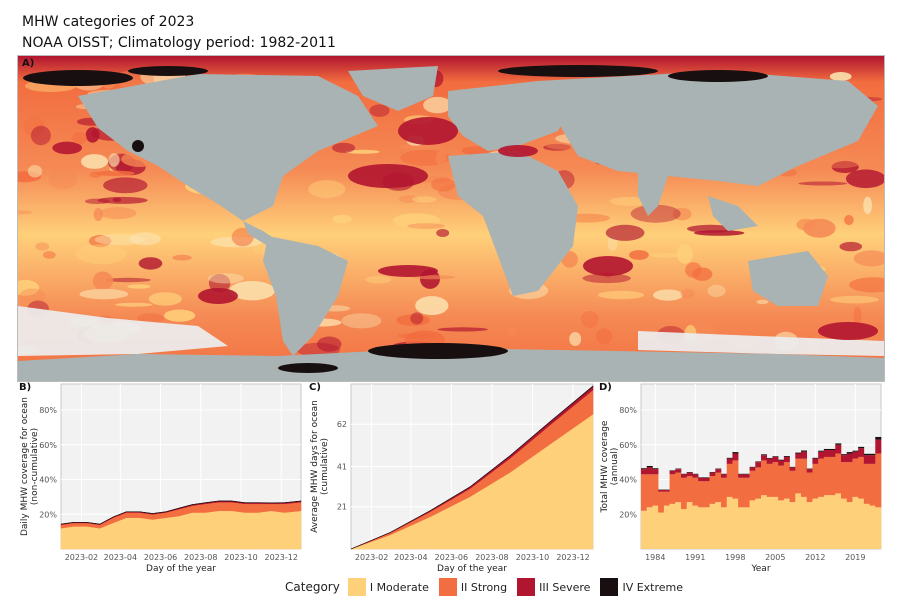 The width and height of the screenshot is (914, 608). What do you see at coordinates (605, 387) in the screenshot?
I see `panel-label: D)` at bounding box center [605, 387].